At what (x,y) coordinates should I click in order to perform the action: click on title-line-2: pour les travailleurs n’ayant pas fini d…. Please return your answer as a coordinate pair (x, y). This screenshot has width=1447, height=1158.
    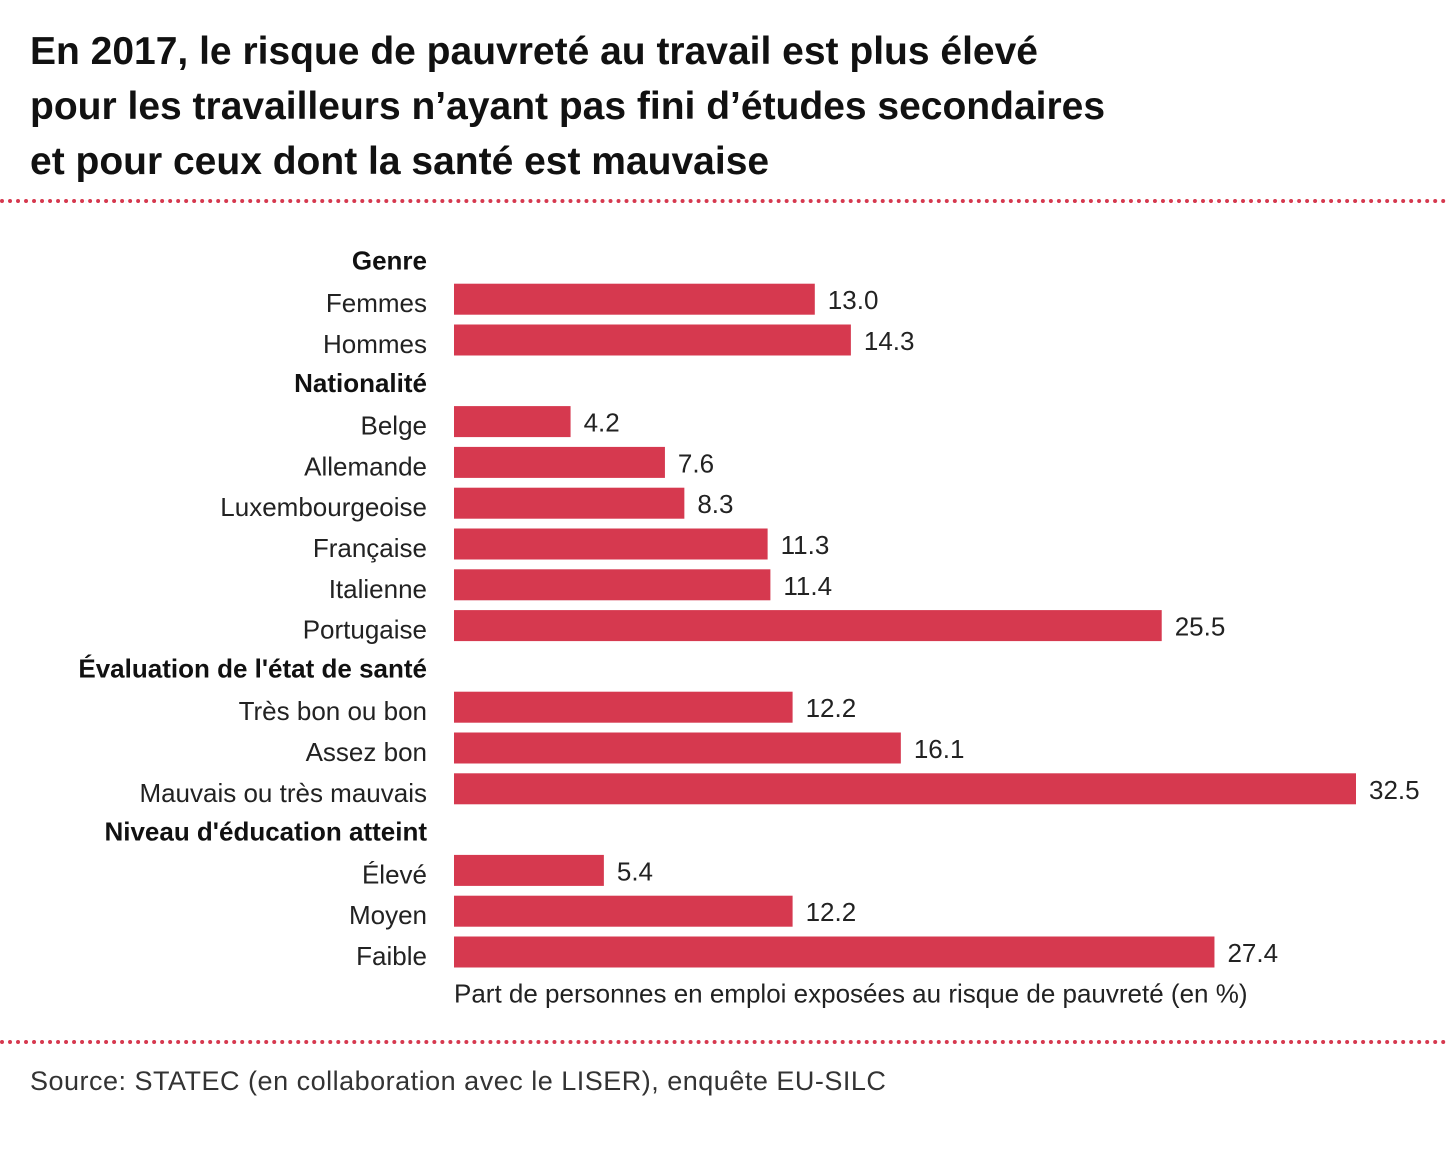
    Looking at the image, I should click on (568, 106).